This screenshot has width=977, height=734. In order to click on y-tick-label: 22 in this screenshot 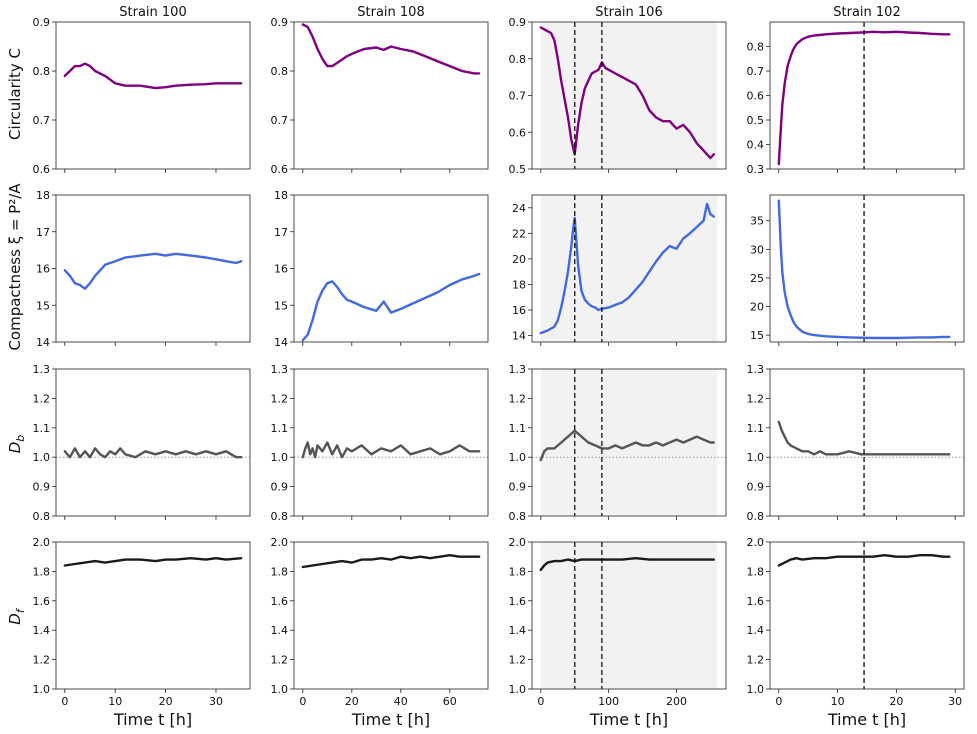, I will do `click(519, 233)`.